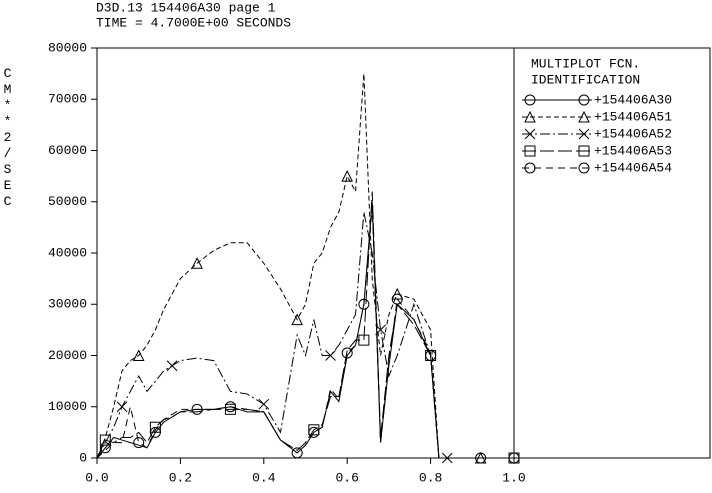 The width and height of the screenshot is (712, 493). I want to click on y-tick-label: 70000, so click(67, 99).